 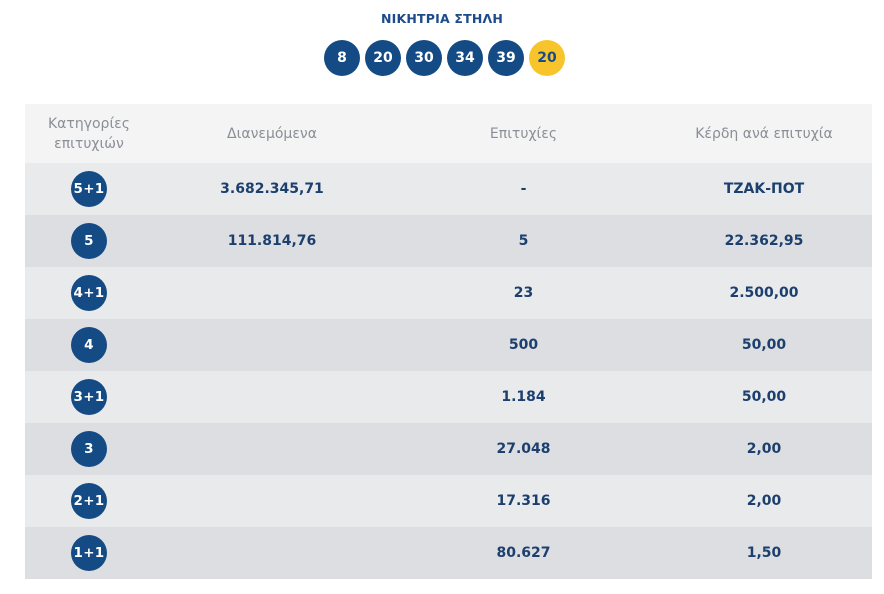 I want to click on table-row: 3 27.048 2,00, so click(x=448, y=449).